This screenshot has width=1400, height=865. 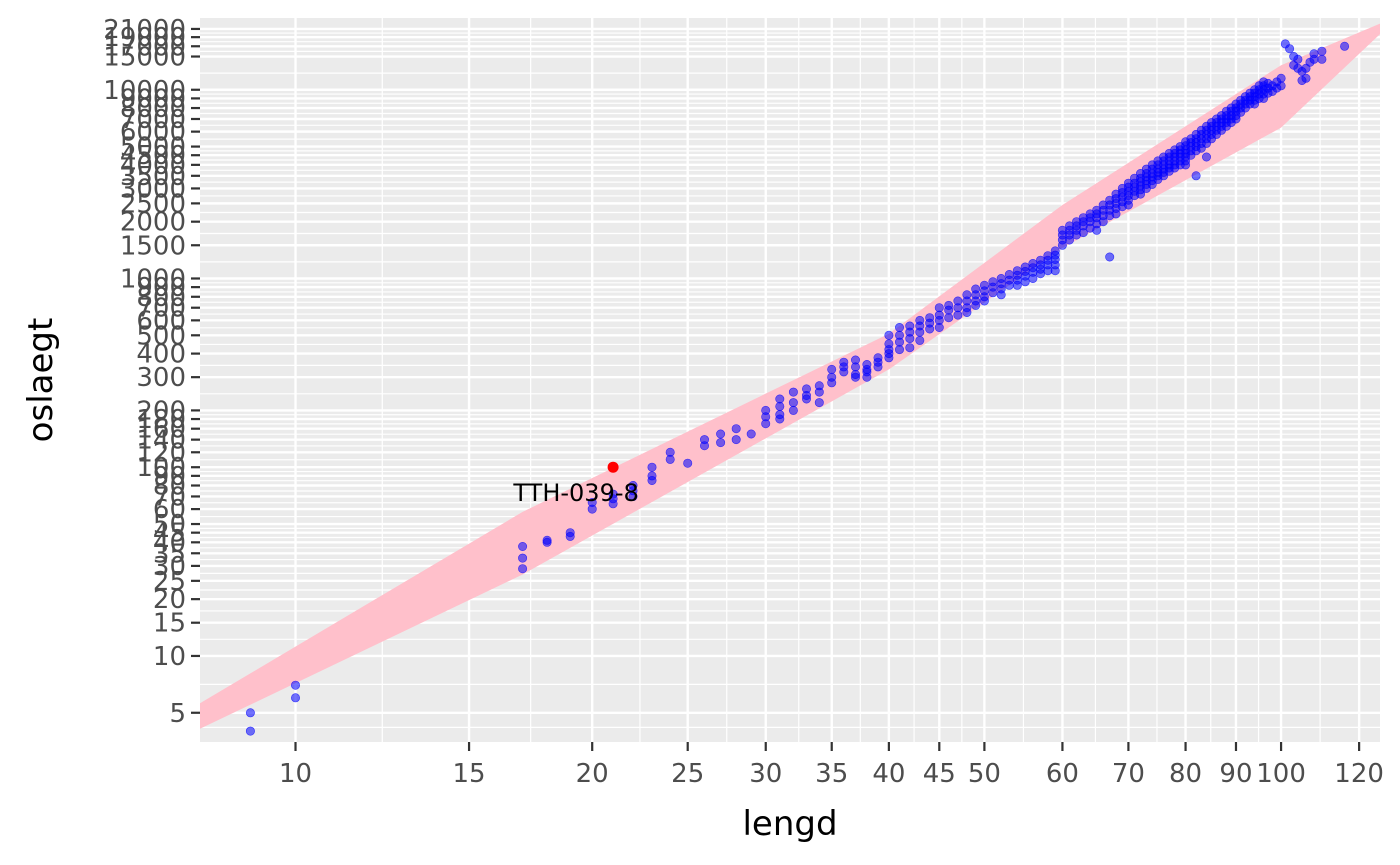 I want to click on x-tick-label: 100, so click(x=1281, y=774).